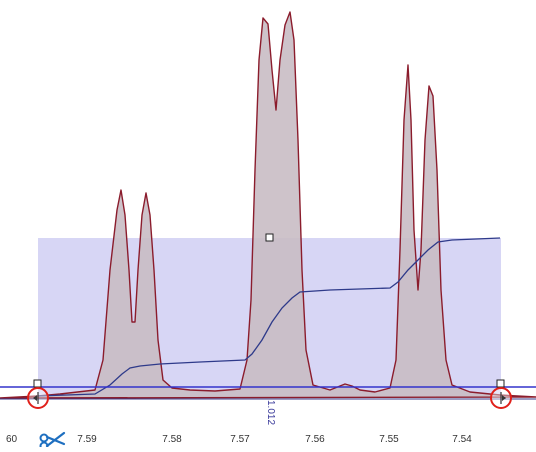 This screenshot has height=452, width=536. What do you see at coordinates (501, 398) in the screenshot?
I see `integration-end-handle-icon` at bounding box center [501, 398].